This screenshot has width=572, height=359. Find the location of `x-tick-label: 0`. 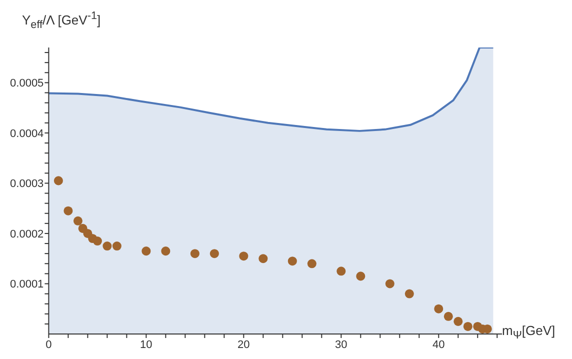

x-tick-label: 0 is located at coordinates (49, 344).